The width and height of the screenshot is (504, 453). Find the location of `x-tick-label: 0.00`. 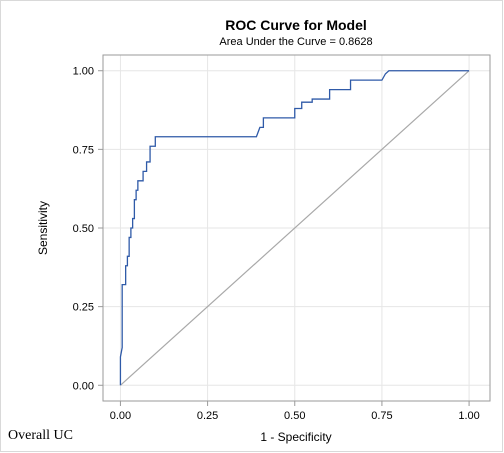

x-tick-label: 0.00 is located at coordinates (120, 416).